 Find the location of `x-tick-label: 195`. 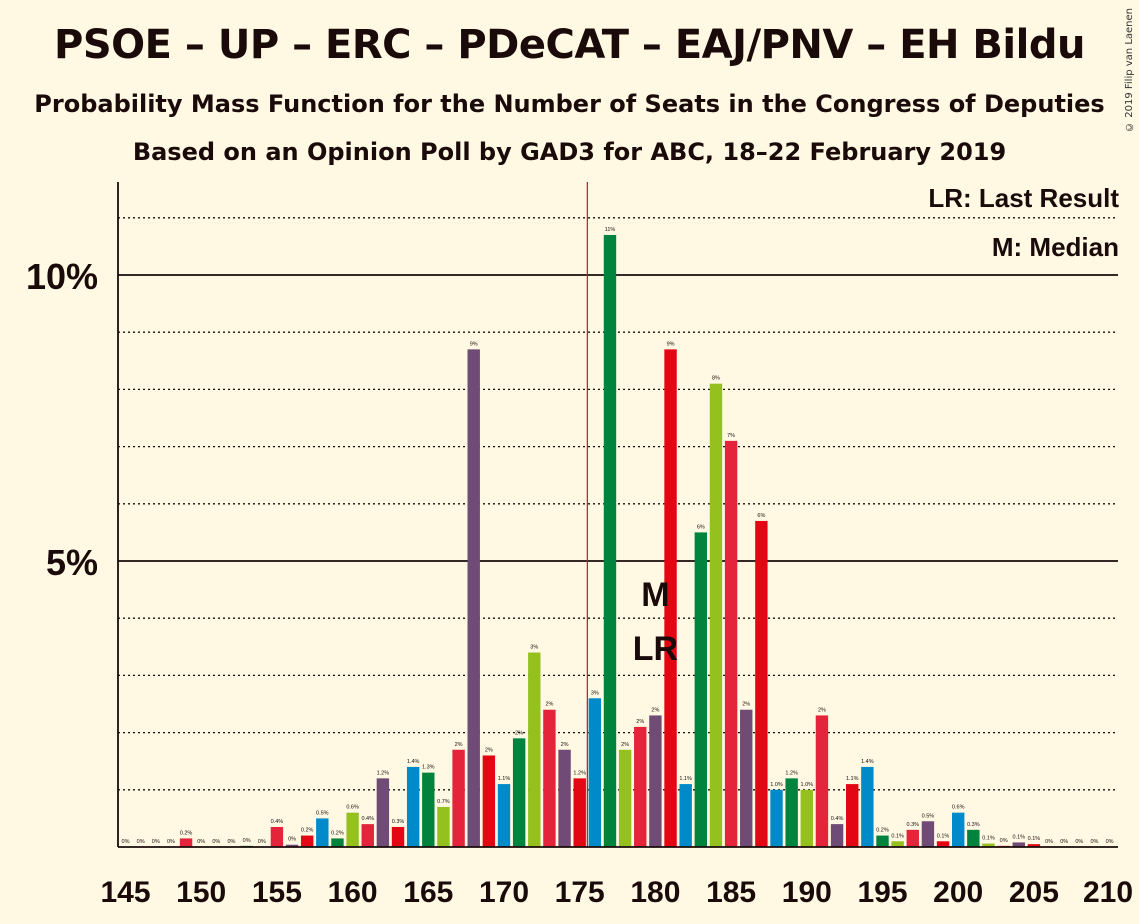

x-tick-label: 195 is located at coordinates (882, 892).